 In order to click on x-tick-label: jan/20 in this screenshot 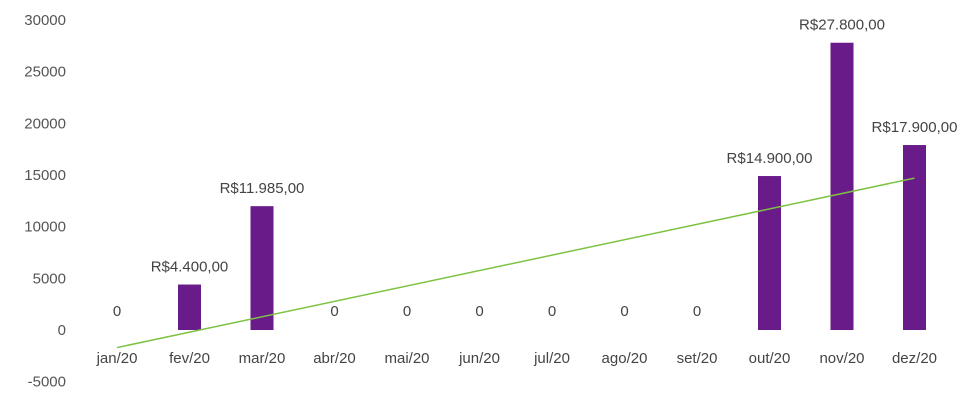, I will do `click(117, 358)`.